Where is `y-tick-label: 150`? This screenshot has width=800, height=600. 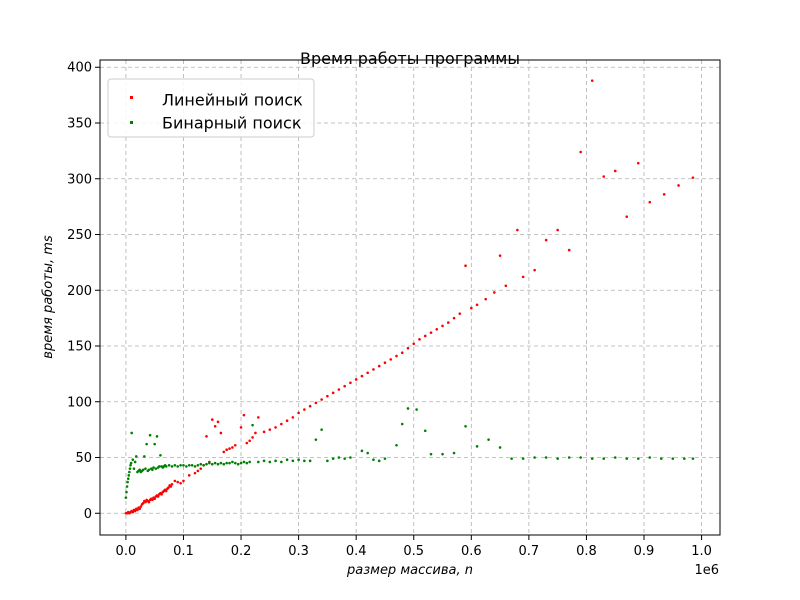
y-tick-label: 150 is located at coordinates (79, 347).